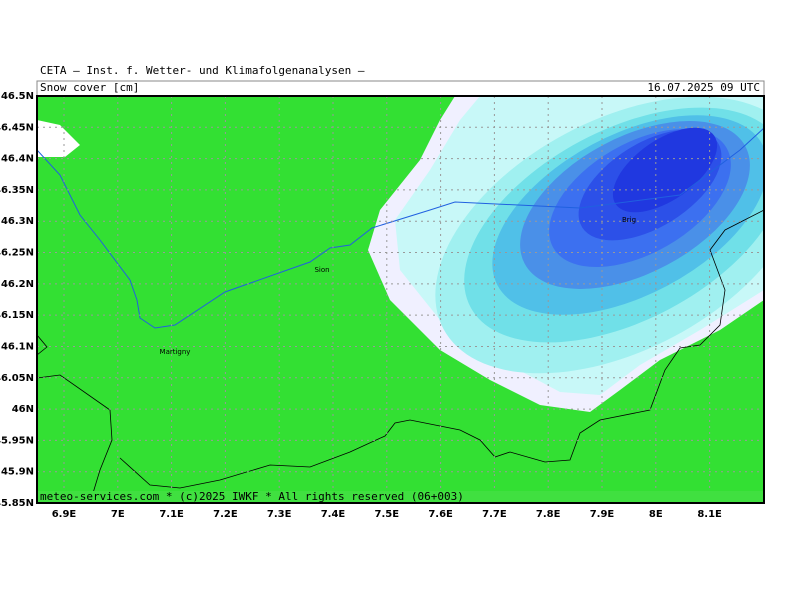 Image resolution: width=800 pixels, height=600 pixels. I want to click on lon-label: 7E, so click(118, 514).